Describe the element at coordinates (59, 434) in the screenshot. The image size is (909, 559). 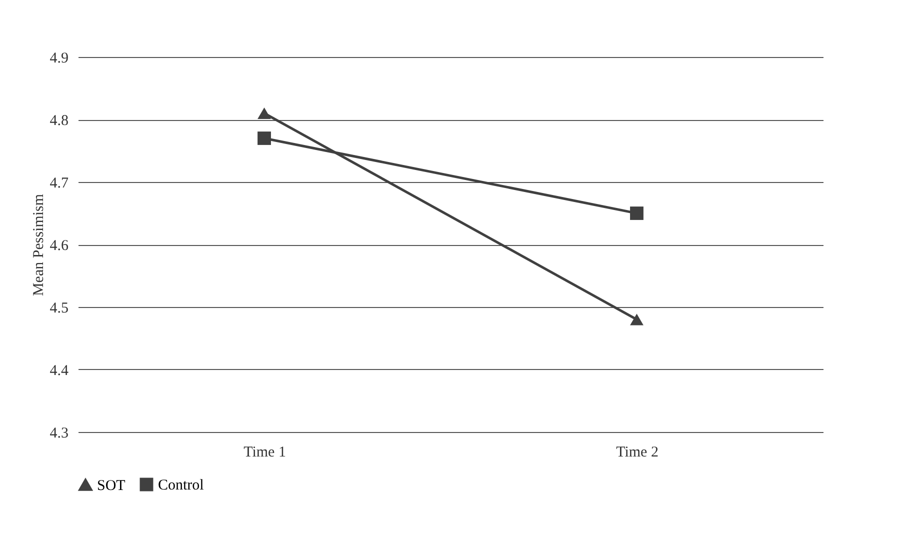
I see `y-tick-label: 4.3` at that location.